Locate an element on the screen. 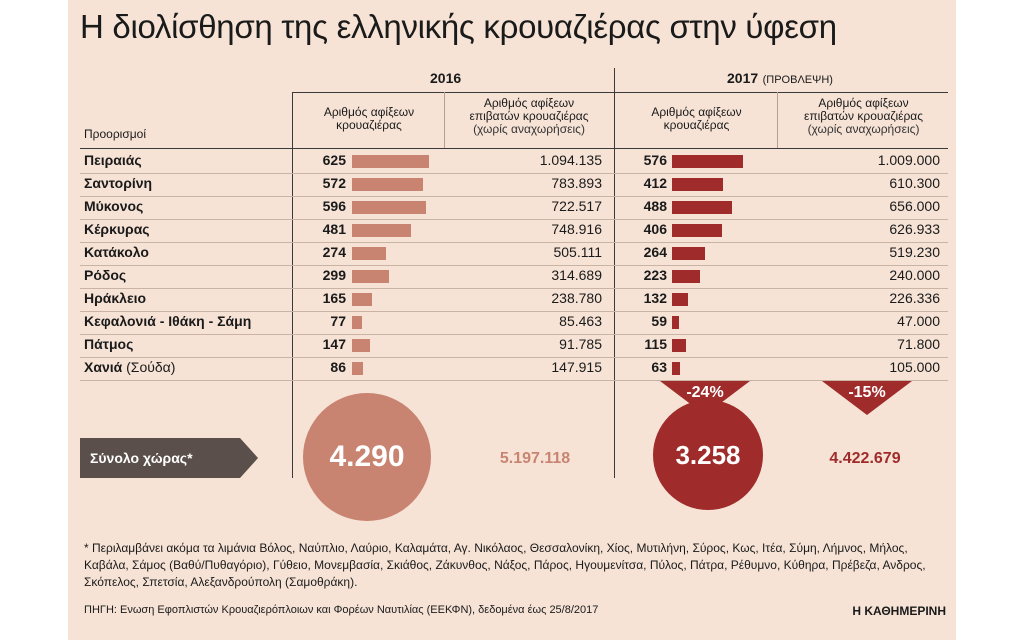 The width and height of the screenshot is (1024, 640). arrivals-2017-value: 412 is located at coordinates (655, 183).